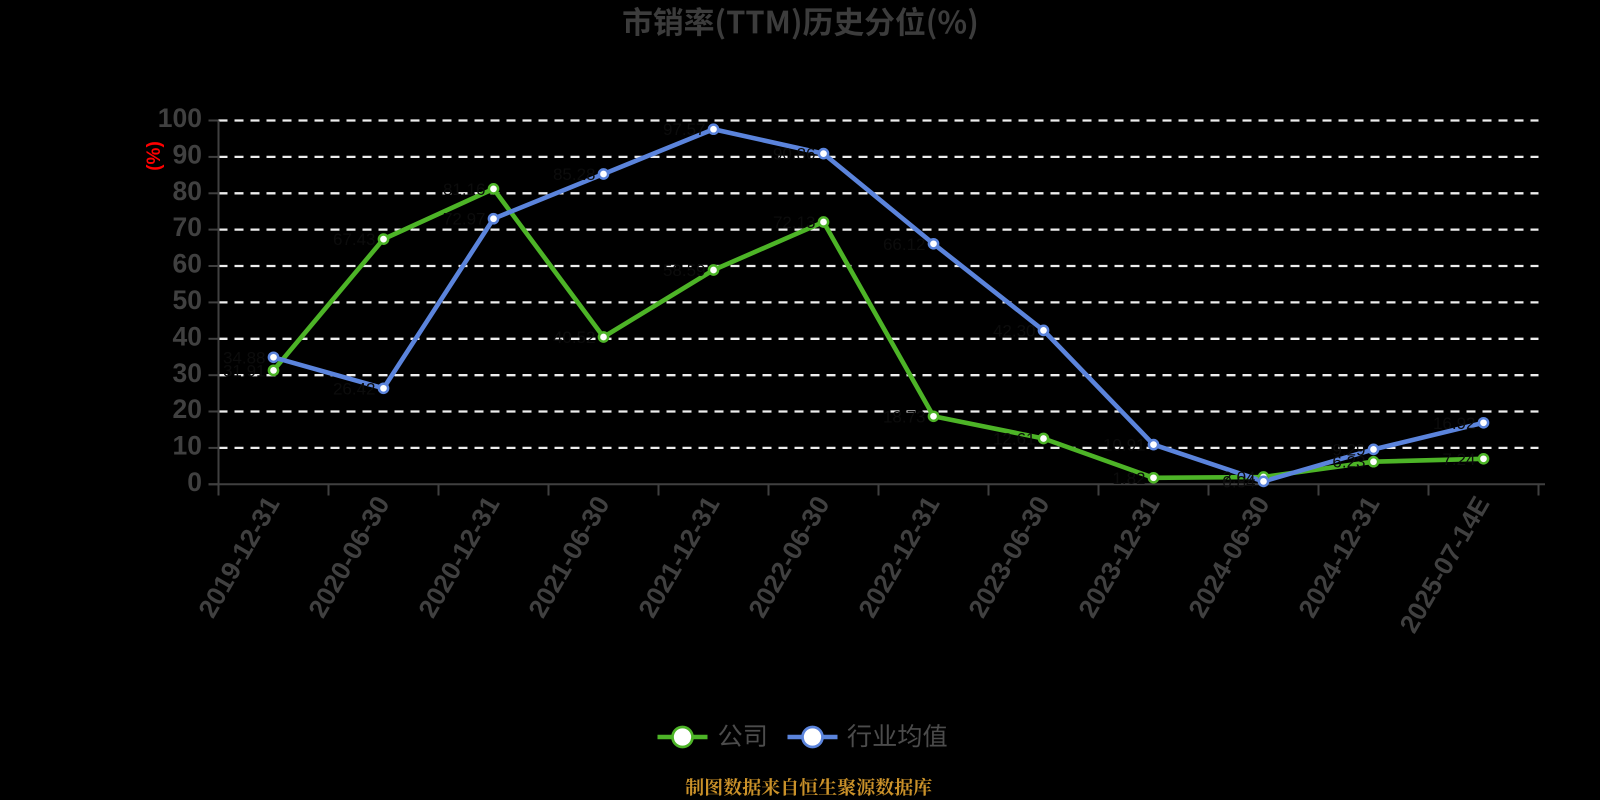 This screenshot has height=800, width=1600. Describe the element at coordinates (794, 222) in the screenshot. I see `svg-text: 72.13` at that location.